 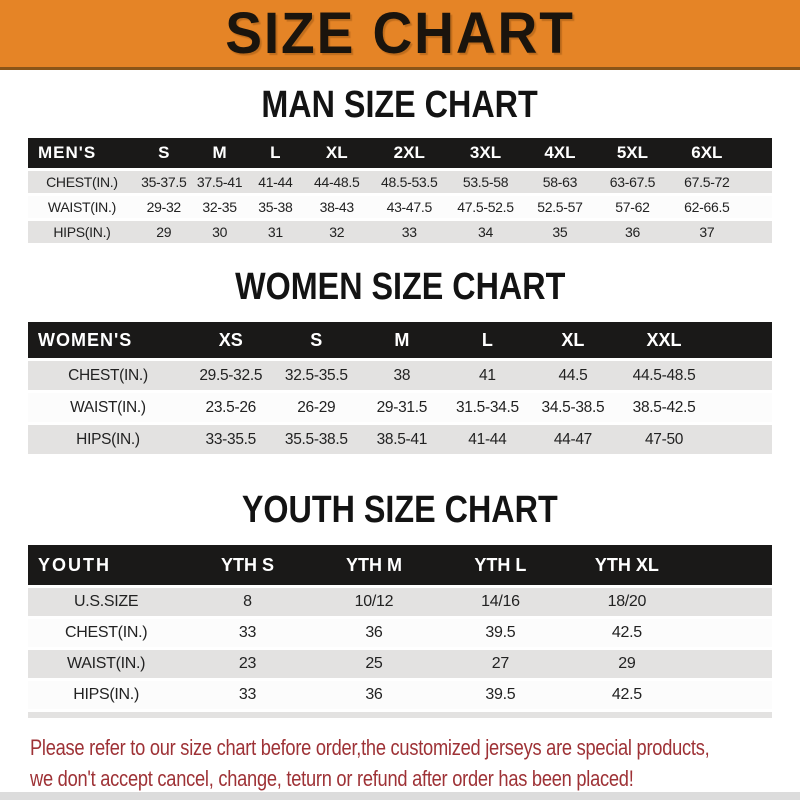 I want to click on youth-ussize-row: U.S.SIZE 8 10/12 14/16 18/20, so click(x=400, y=602).